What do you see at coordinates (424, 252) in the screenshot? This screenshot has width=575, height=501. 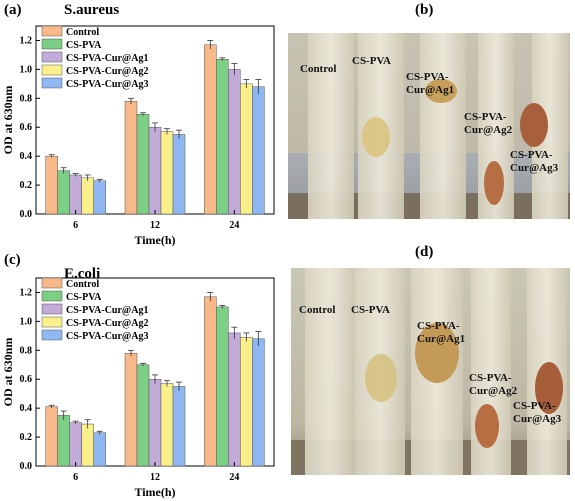 I see `panel-label-d: (d)` at bounding box center [424, 252].